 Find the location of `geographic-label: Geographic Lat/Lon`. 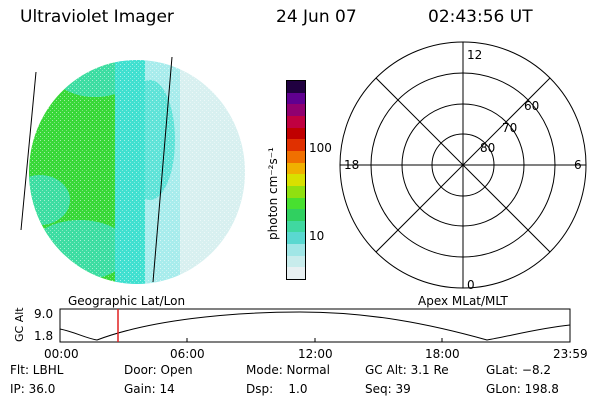

geographic-label: Geographic Lat/Lon is located at coordinates (127, 301).